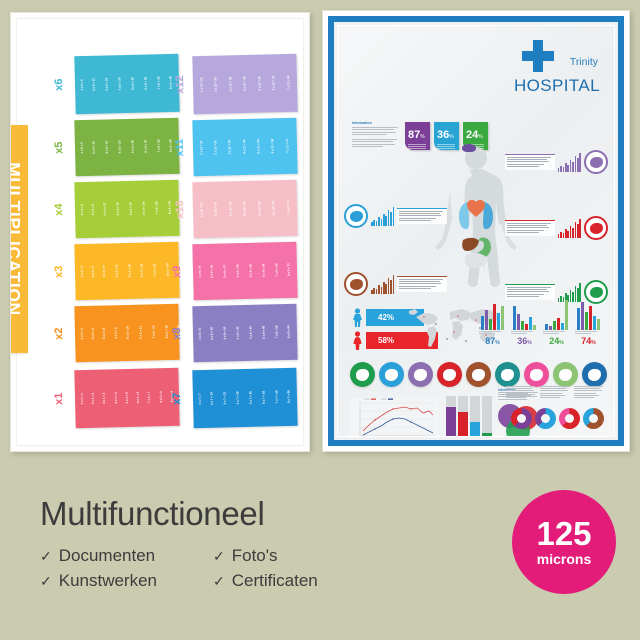 The height and width of the screenshot is (640, 640). Describe the element at coordinates (177, 271) in the screenshot. I see `times-table-label: x9` at that location.